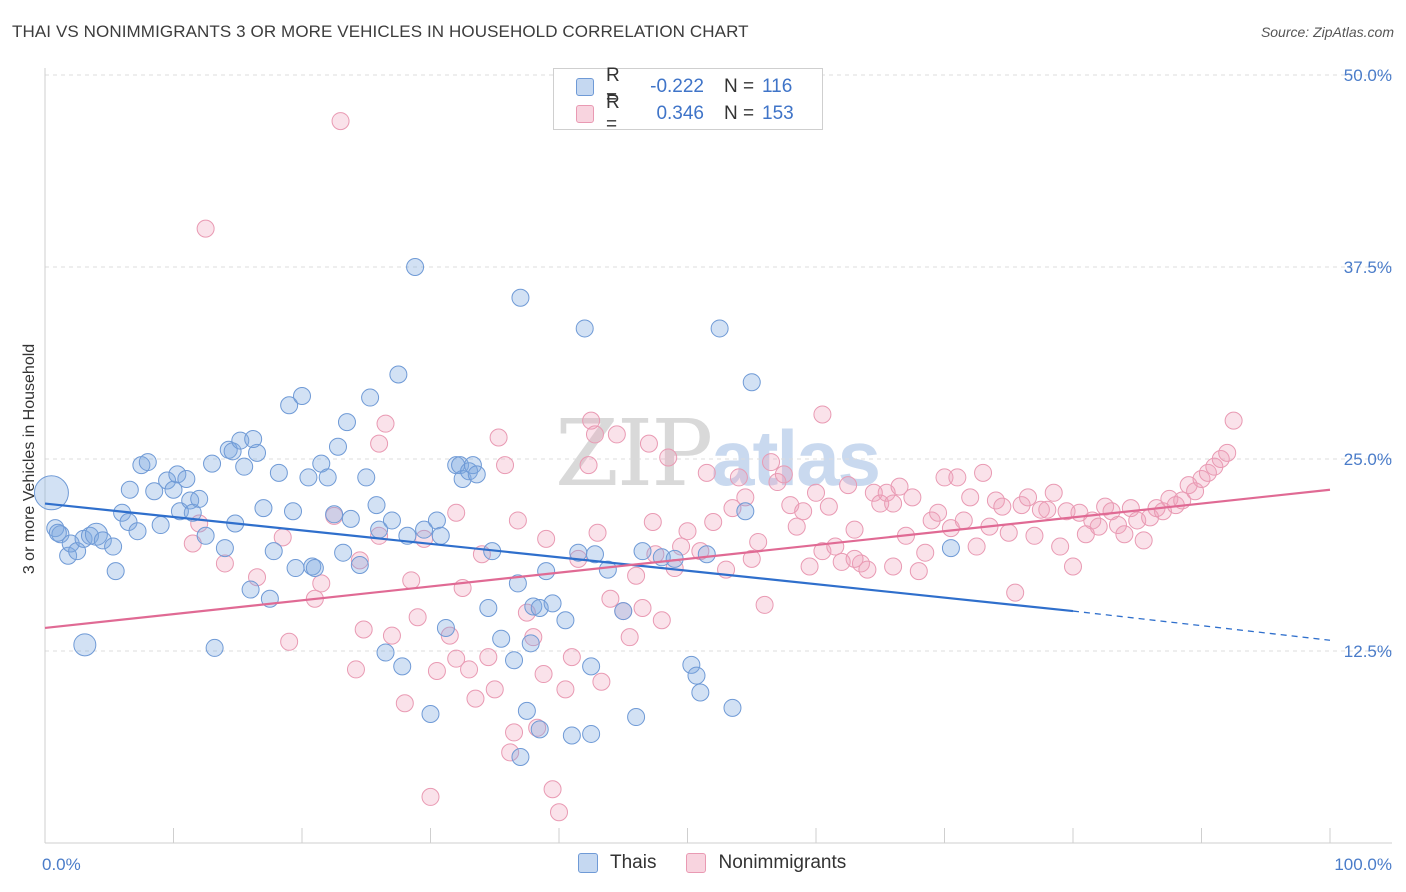  I want to click on nonimmigrants-trend-line, so click(687, 559).